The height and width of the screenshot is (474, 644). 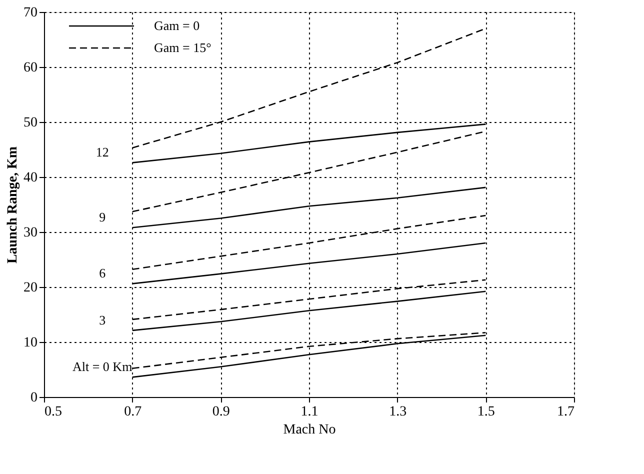 What do you see at coordinates (221, 412) in the screenshot?
I see `x-tick-label: 0.9` at bounding box center [221, 412].